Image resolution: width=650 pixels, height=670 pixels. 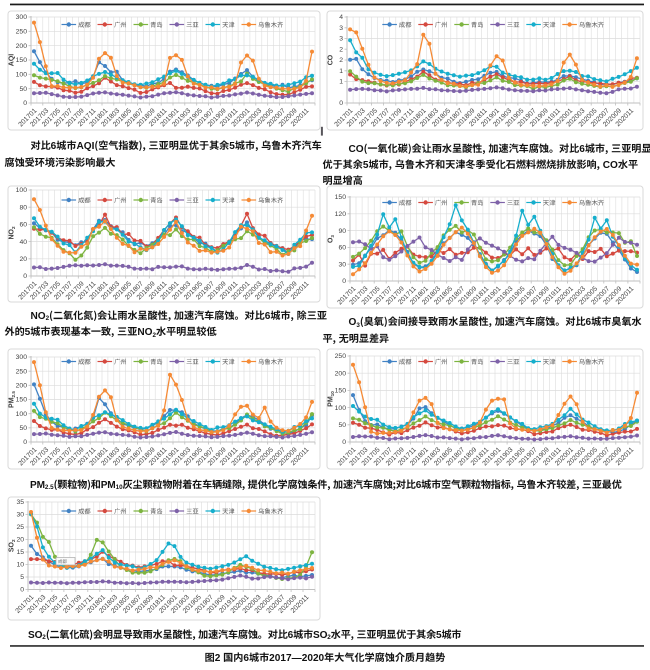 What do you see at coordinates (341, 214) in the screenshot?
I see `svg-text: 120` at bounding box center [341, 214].